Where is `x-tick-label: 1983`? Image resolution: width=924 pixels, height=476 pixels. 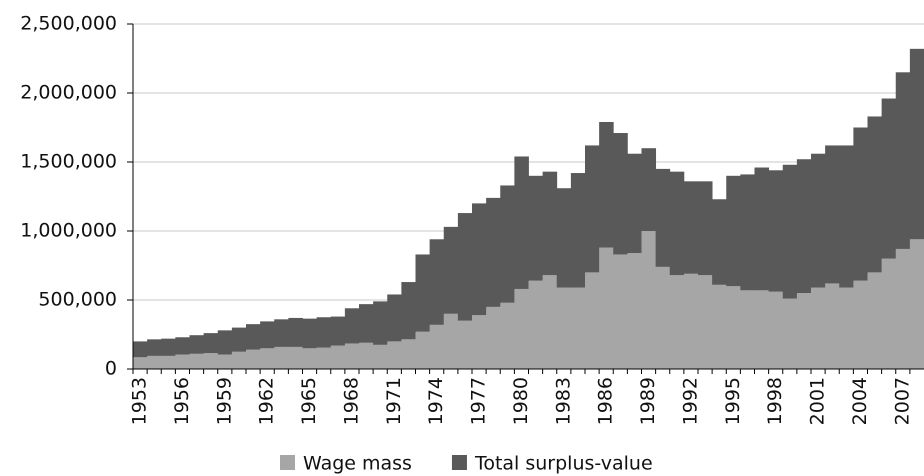 x-tick-label: 1983 is located at coordinates (563, 401).